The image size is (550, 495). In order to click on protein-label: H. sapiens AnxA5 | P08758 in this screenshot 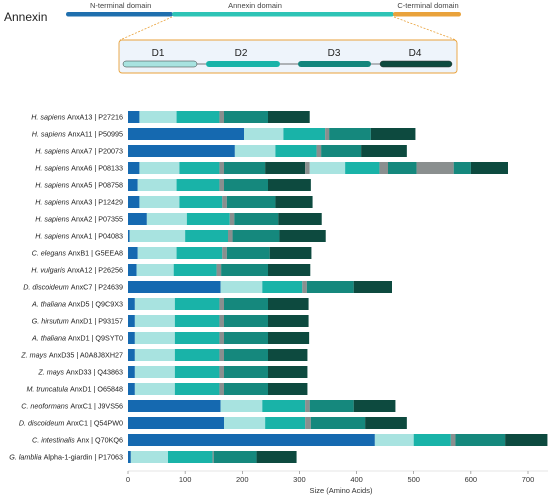, I will do `click(79, 185)`.